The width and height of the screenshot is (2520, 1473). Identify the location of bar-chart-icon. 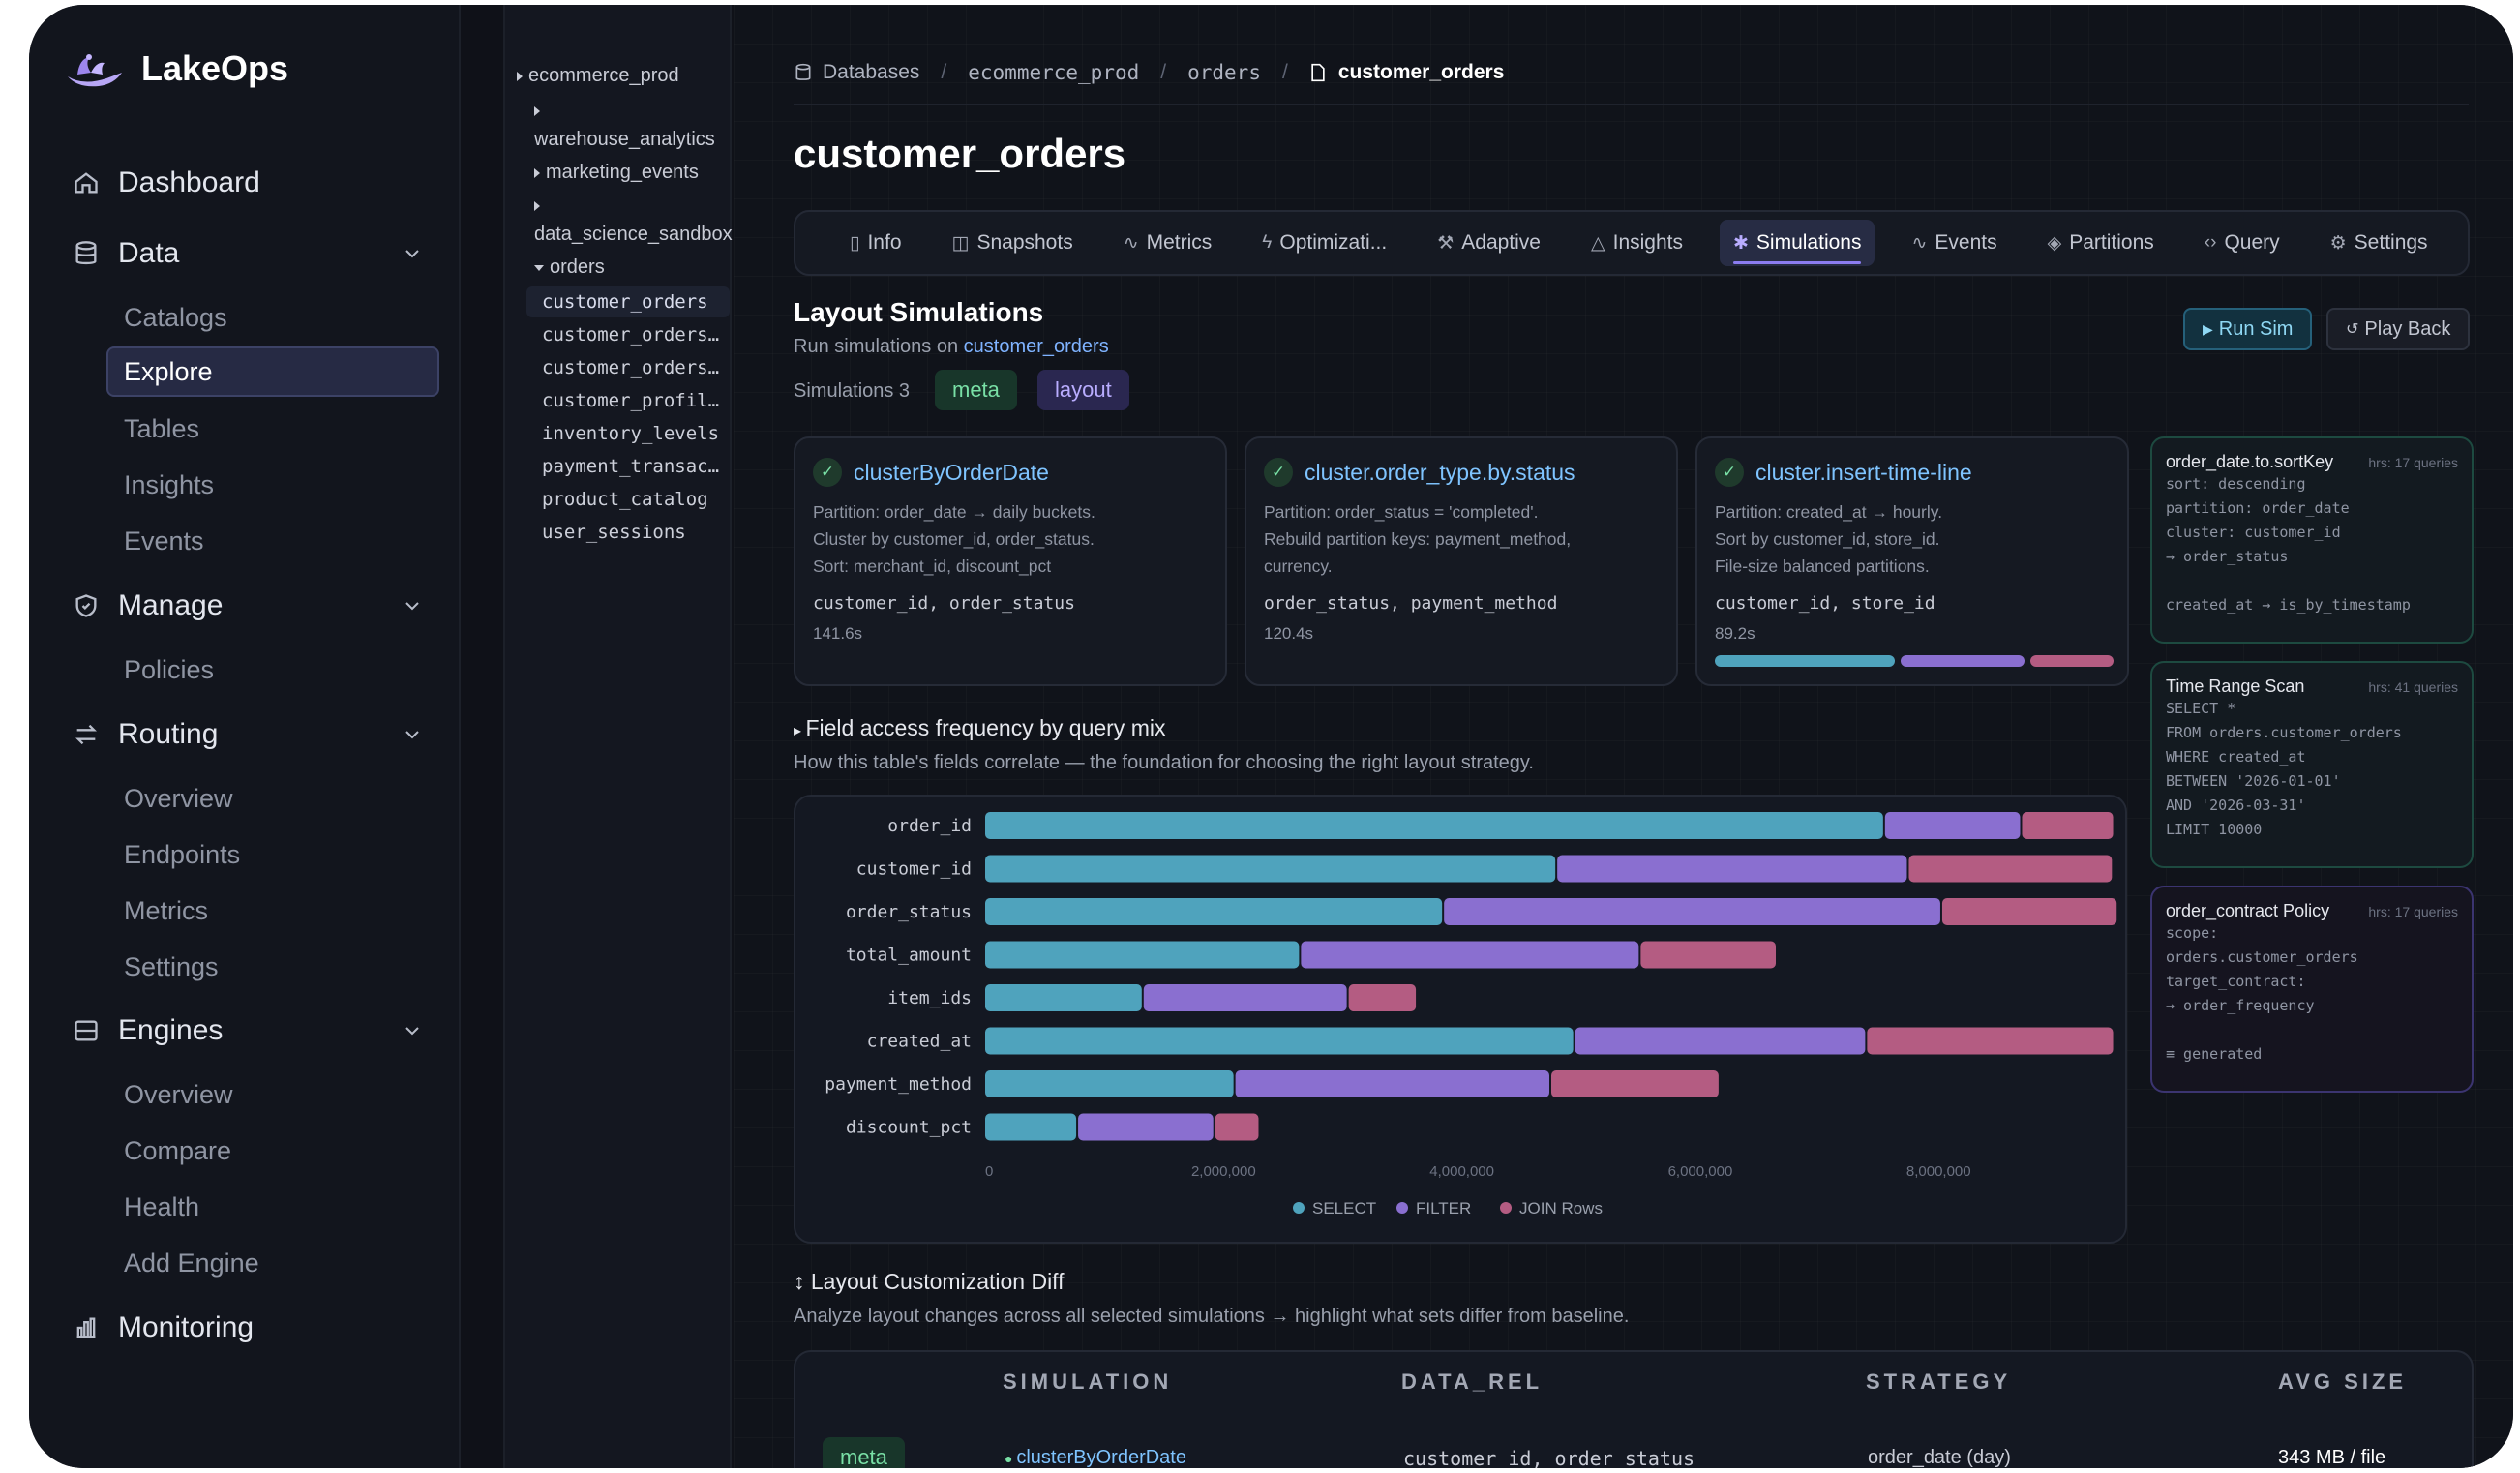
(87, 1327).